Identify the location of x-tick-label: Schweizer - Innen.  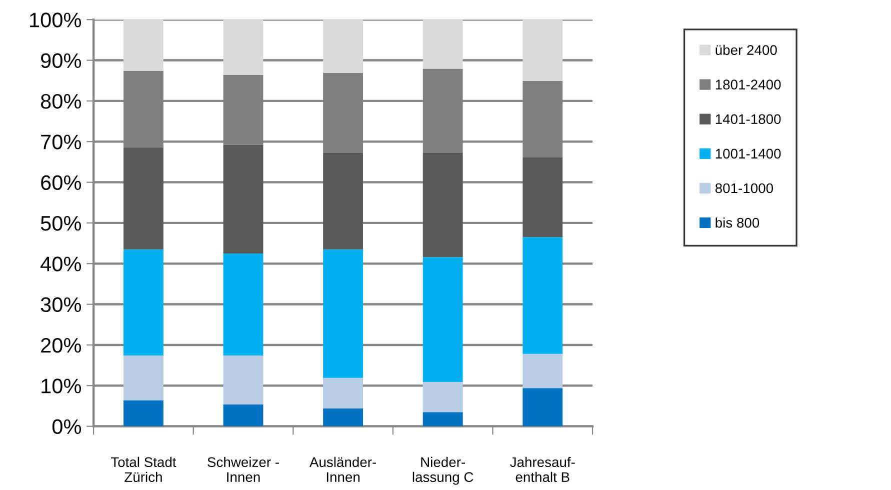
(243, 469).